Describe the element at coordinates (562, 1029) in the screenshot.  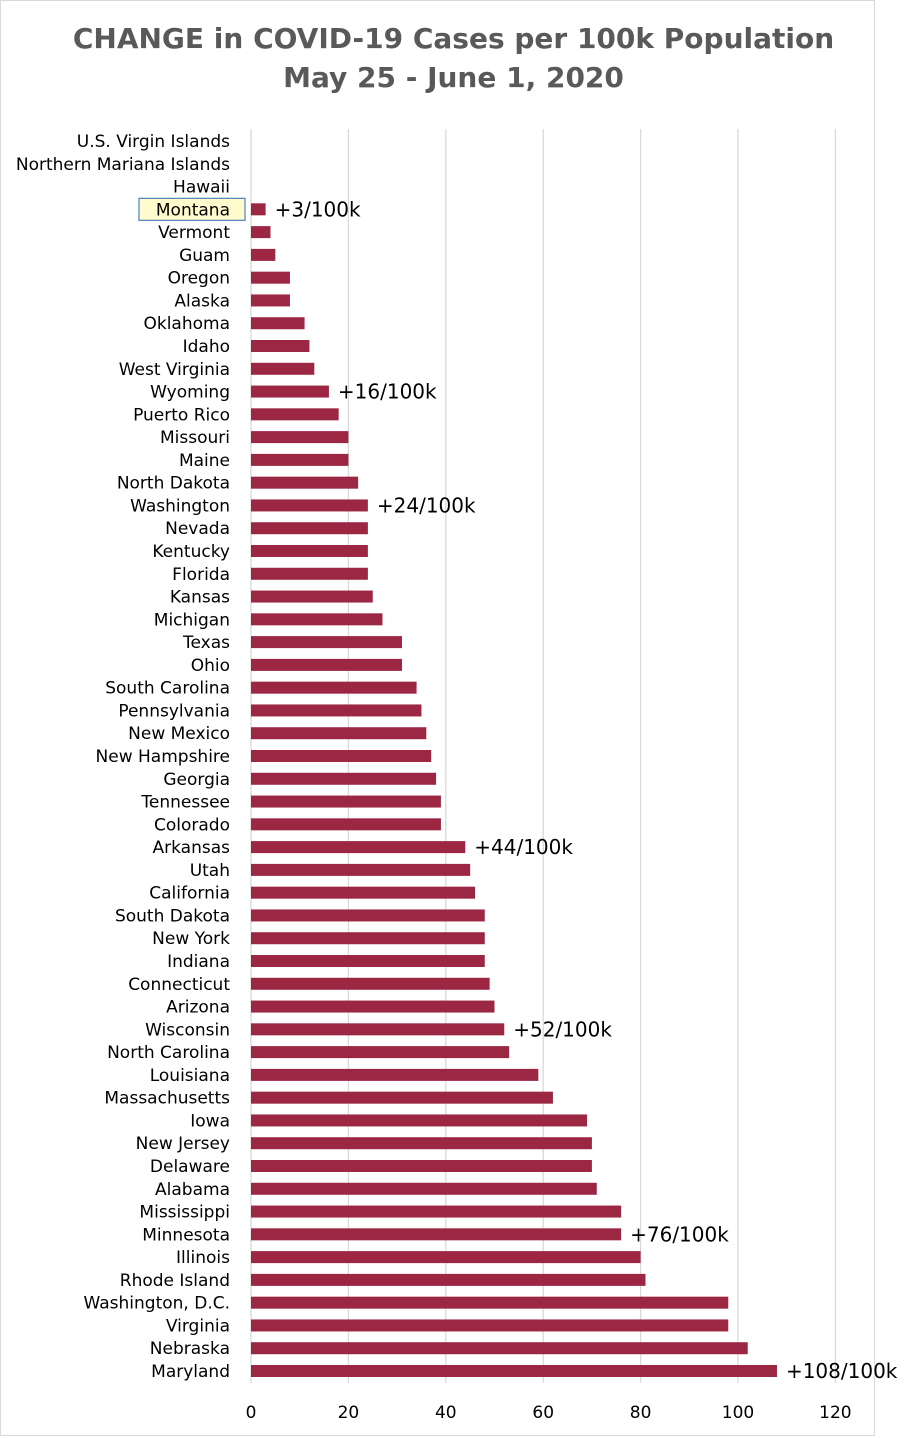
I see `data-label: +52/100k` at that location.